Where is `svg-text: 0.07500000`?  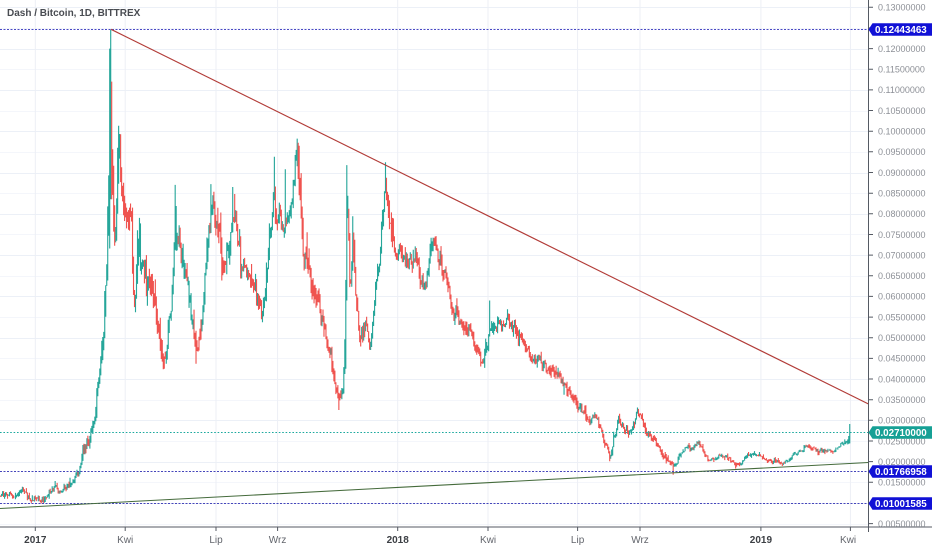
svg-text: 0.07500000 is located at coordinates (902, 235).